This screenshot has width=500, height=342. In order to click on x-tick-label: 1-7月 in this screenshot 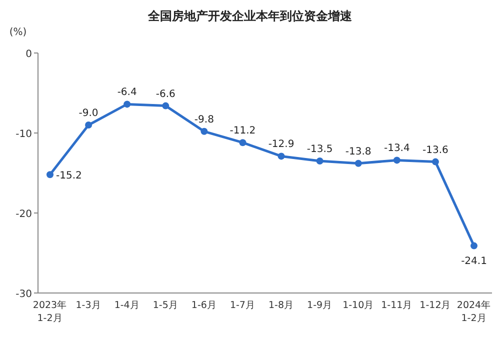, I will do `click(243, 305)`.